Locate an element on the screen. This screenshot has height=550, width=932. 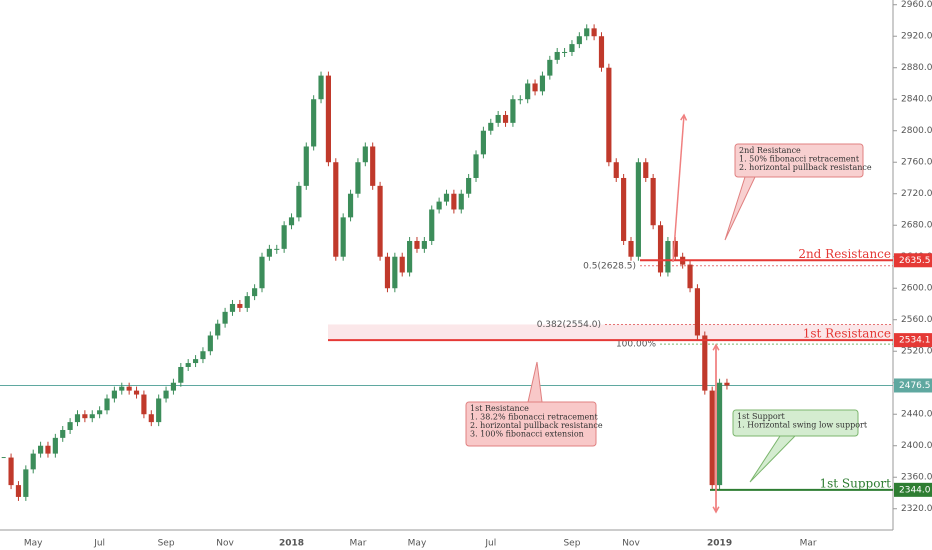
x-tick-label: 2019 is located at coordinates (719, 544).